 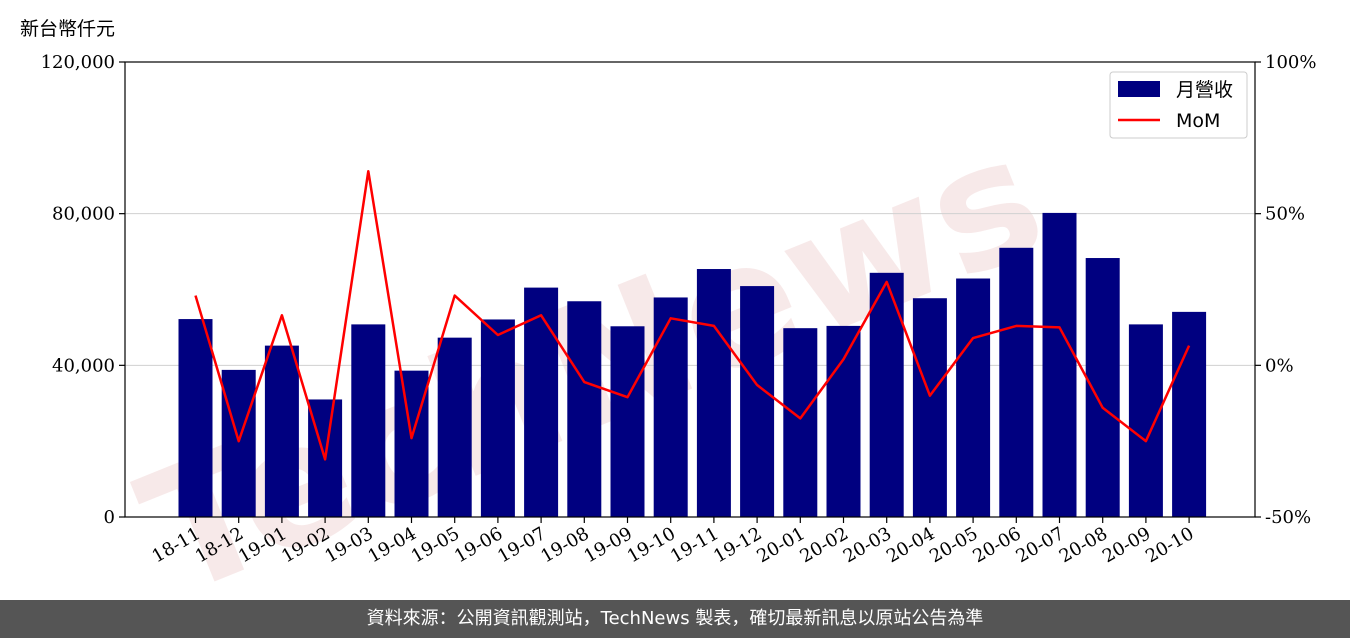 I want to click on x-tick-label-19-06: 19-06, so click(x=478, y=545).